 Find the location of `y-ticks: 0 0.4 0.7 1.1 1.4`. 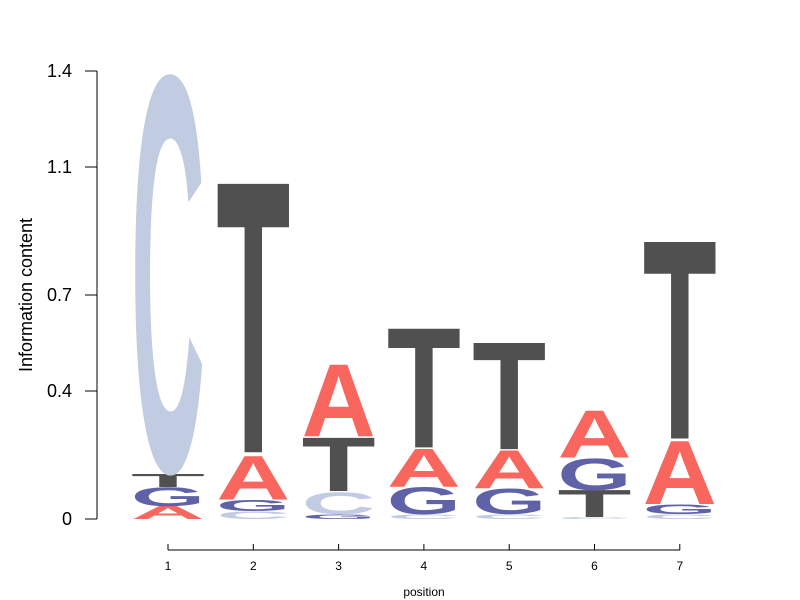

y-ticks: 0 0.4 0.7 1.1 1.4 is located at coordinates (72, 295).